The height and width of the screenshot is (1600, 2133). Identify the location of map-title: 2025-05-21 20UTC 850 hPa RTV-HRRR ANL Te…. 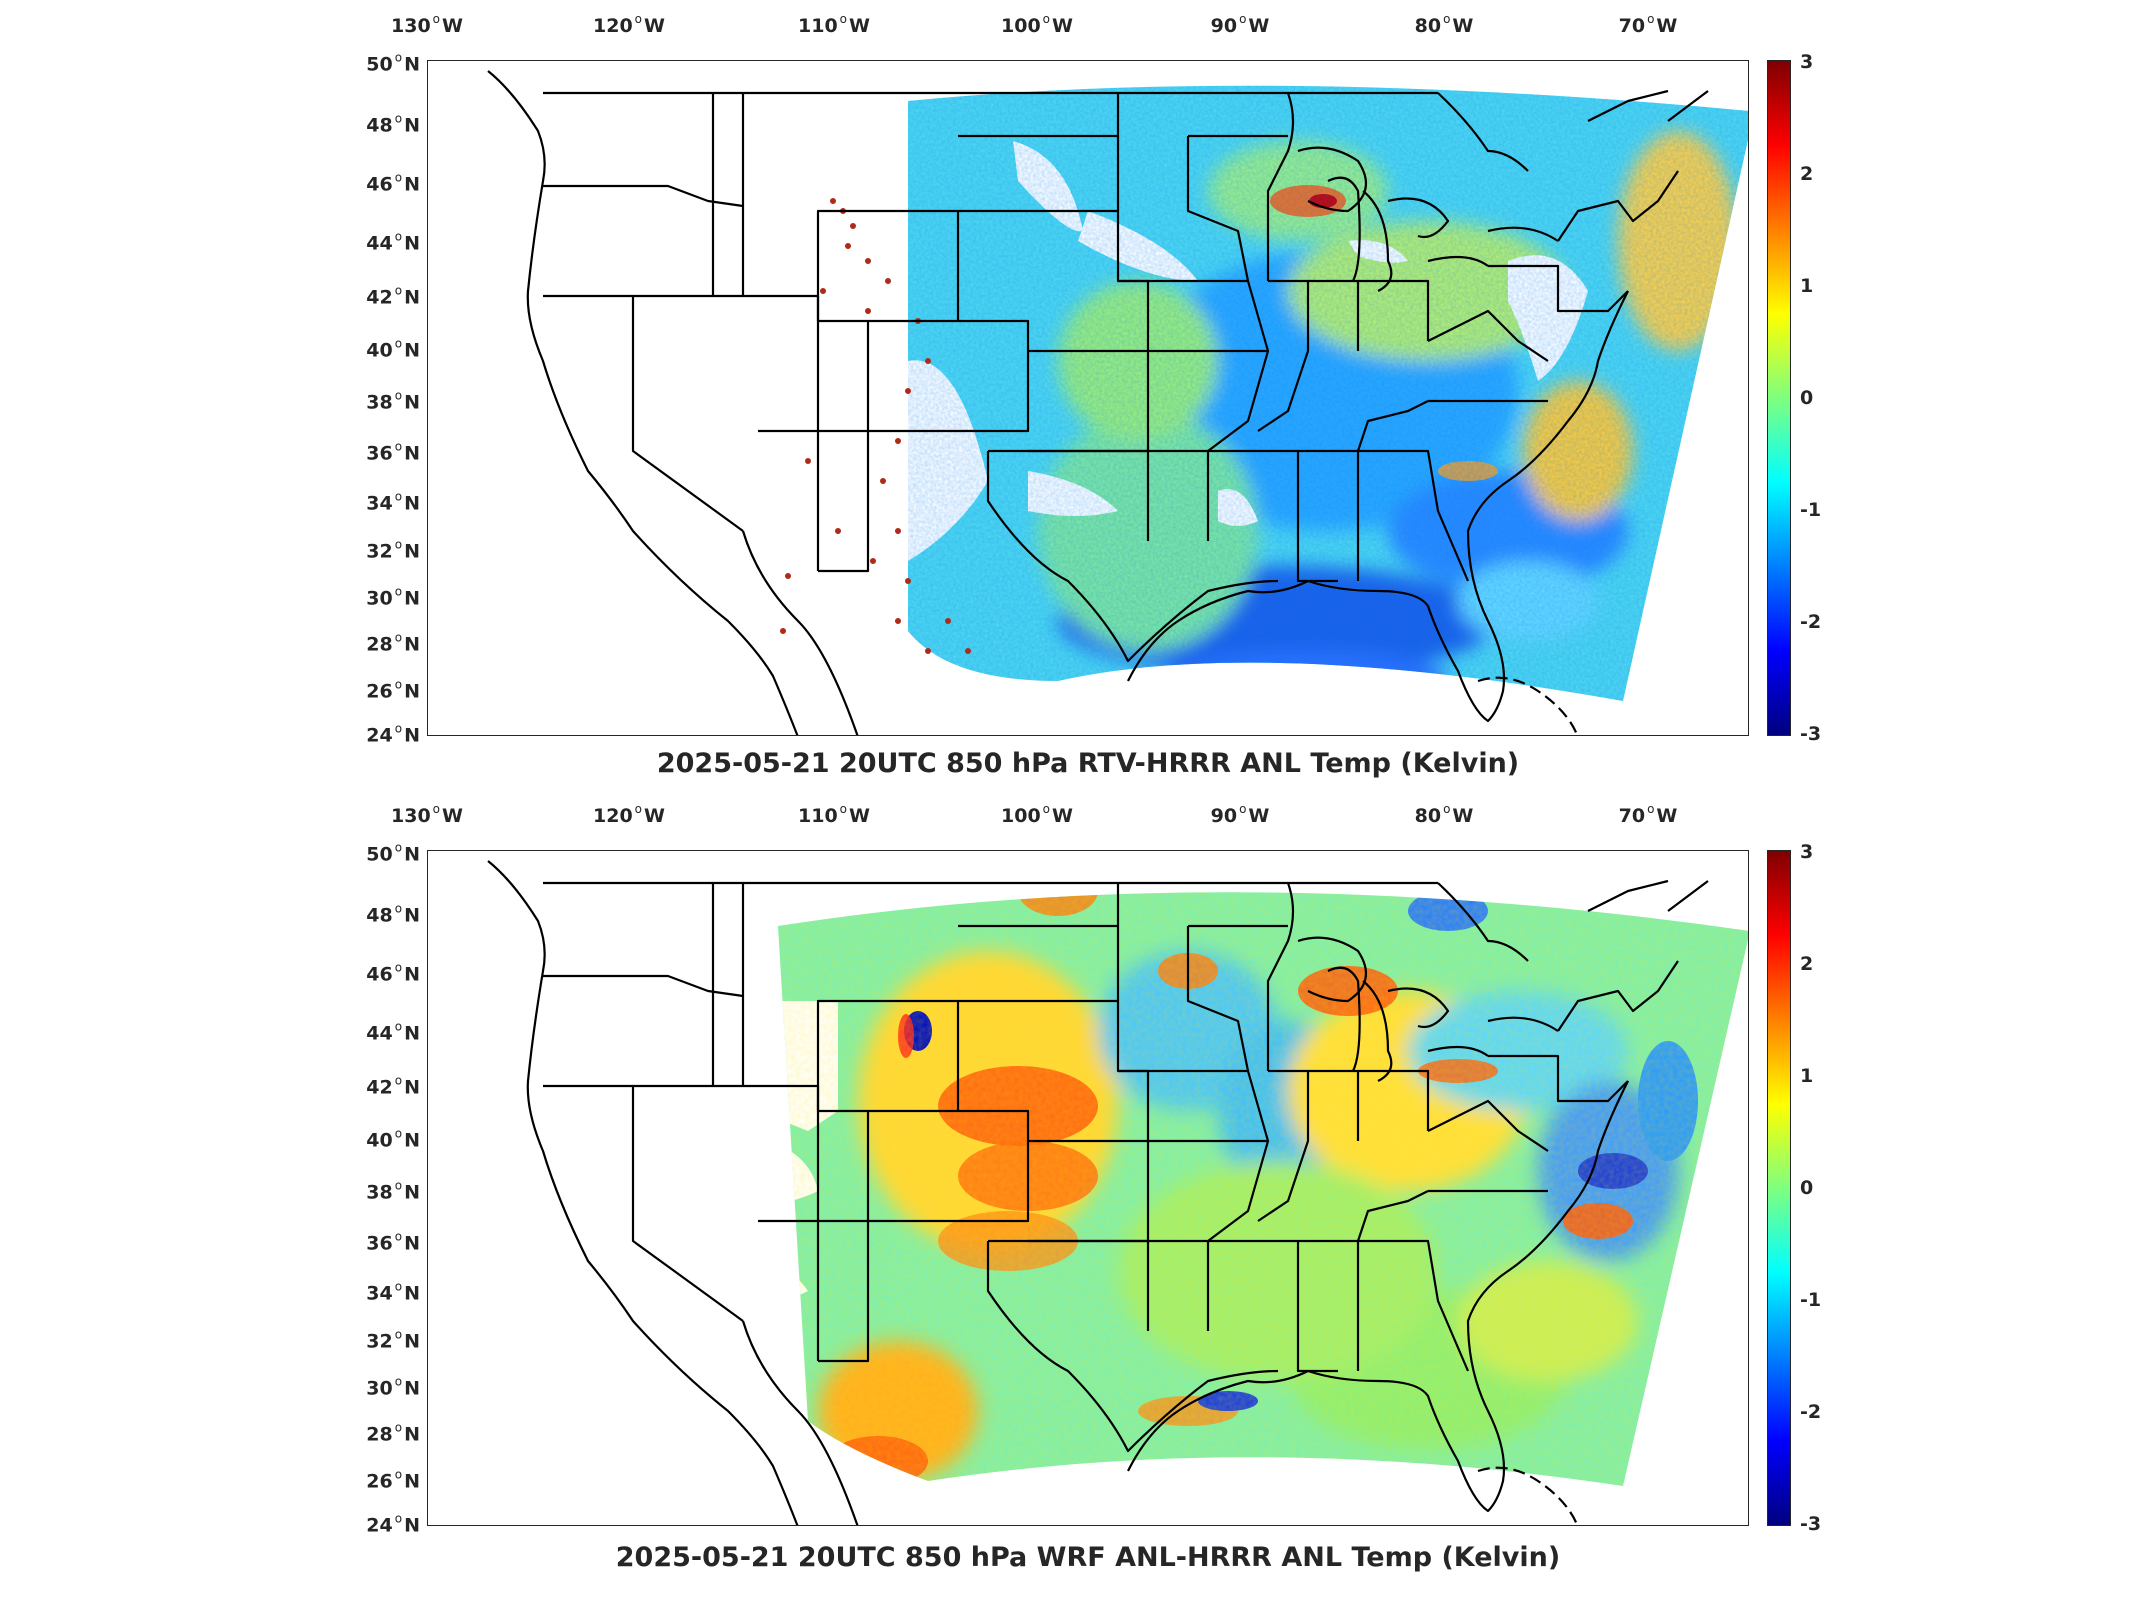
(1088, 763).